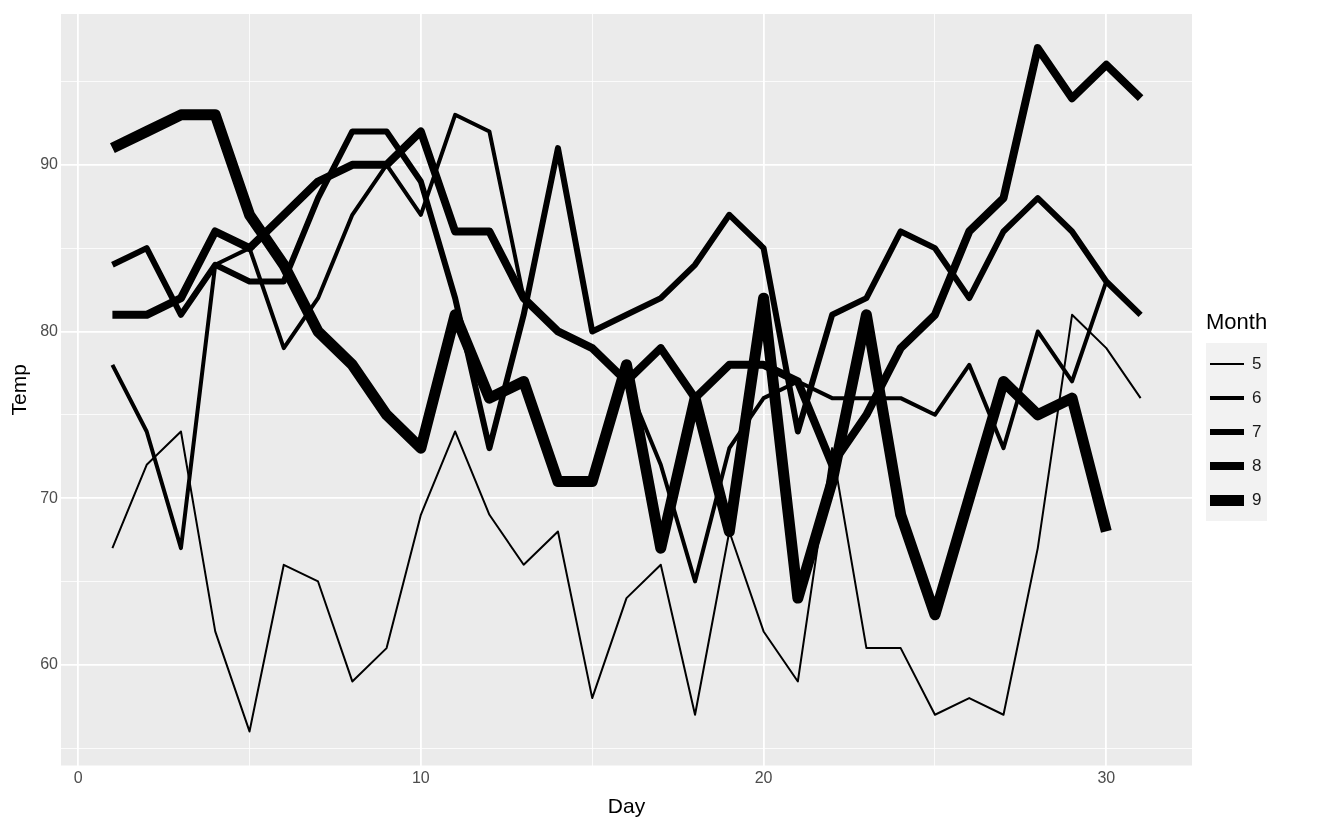 The height and width of the screenshot is (830, 1344). Describe the element at coordinates (1257, 432) in the screenshot. I see `legend-label: 7` at that location.